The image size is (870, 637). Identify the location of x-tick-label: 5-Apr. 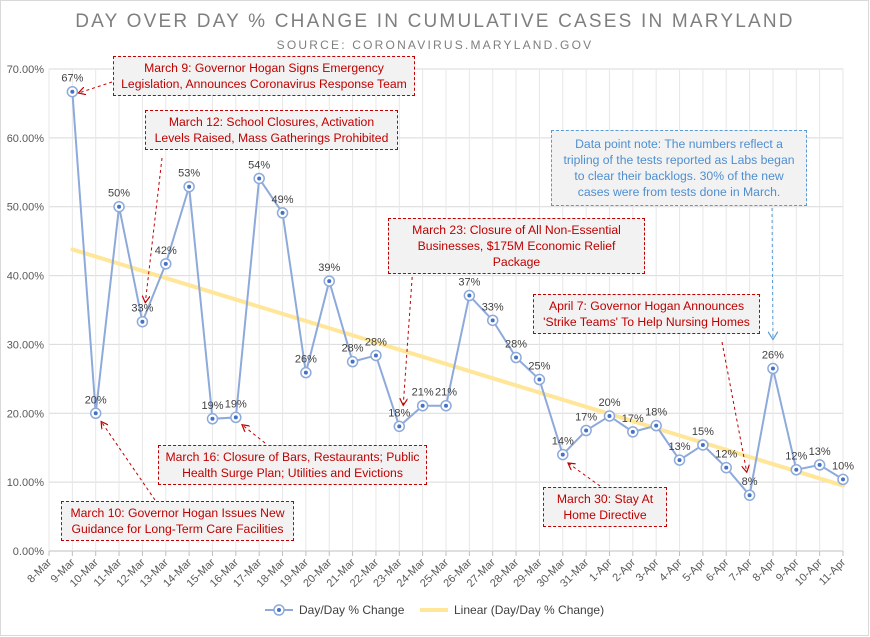
(694, 570).